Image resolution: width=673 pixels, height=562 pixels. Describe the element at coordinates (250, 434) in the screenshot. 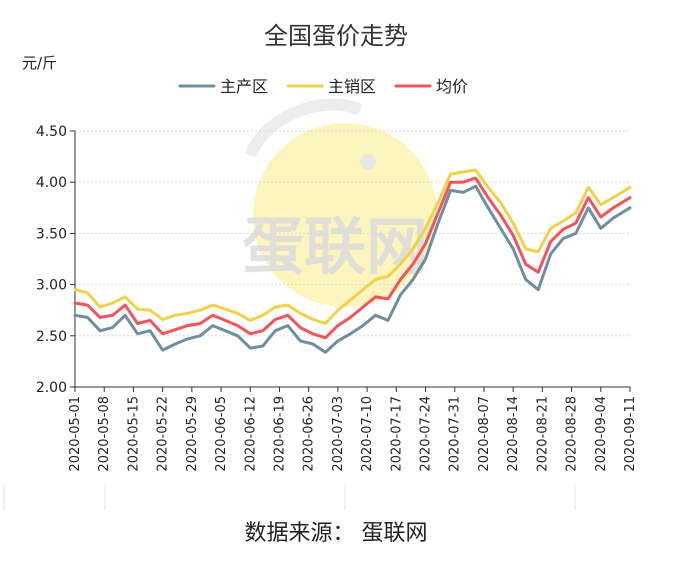

I see `x-tick-label: 2020-06-12` at that location.